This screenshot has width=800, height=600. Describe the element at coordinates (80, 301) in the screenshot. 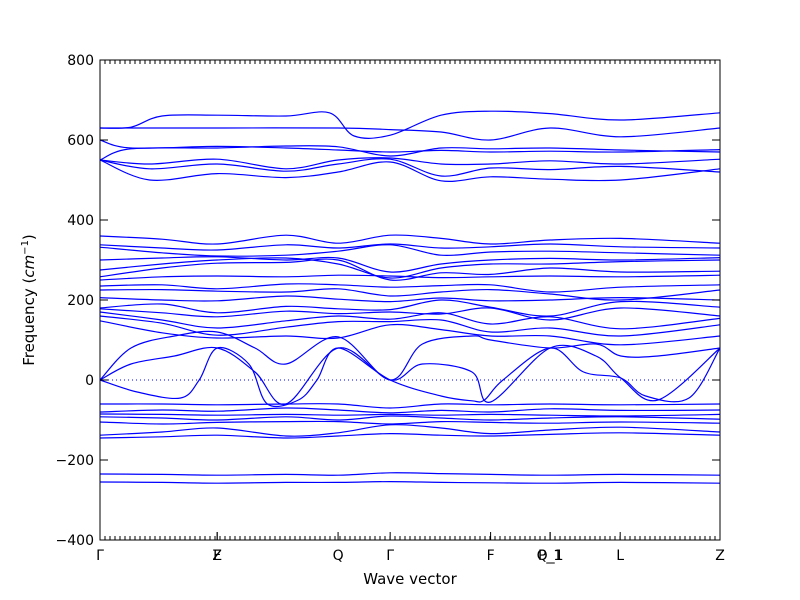

I see `y-tick-label: 200` at that location.